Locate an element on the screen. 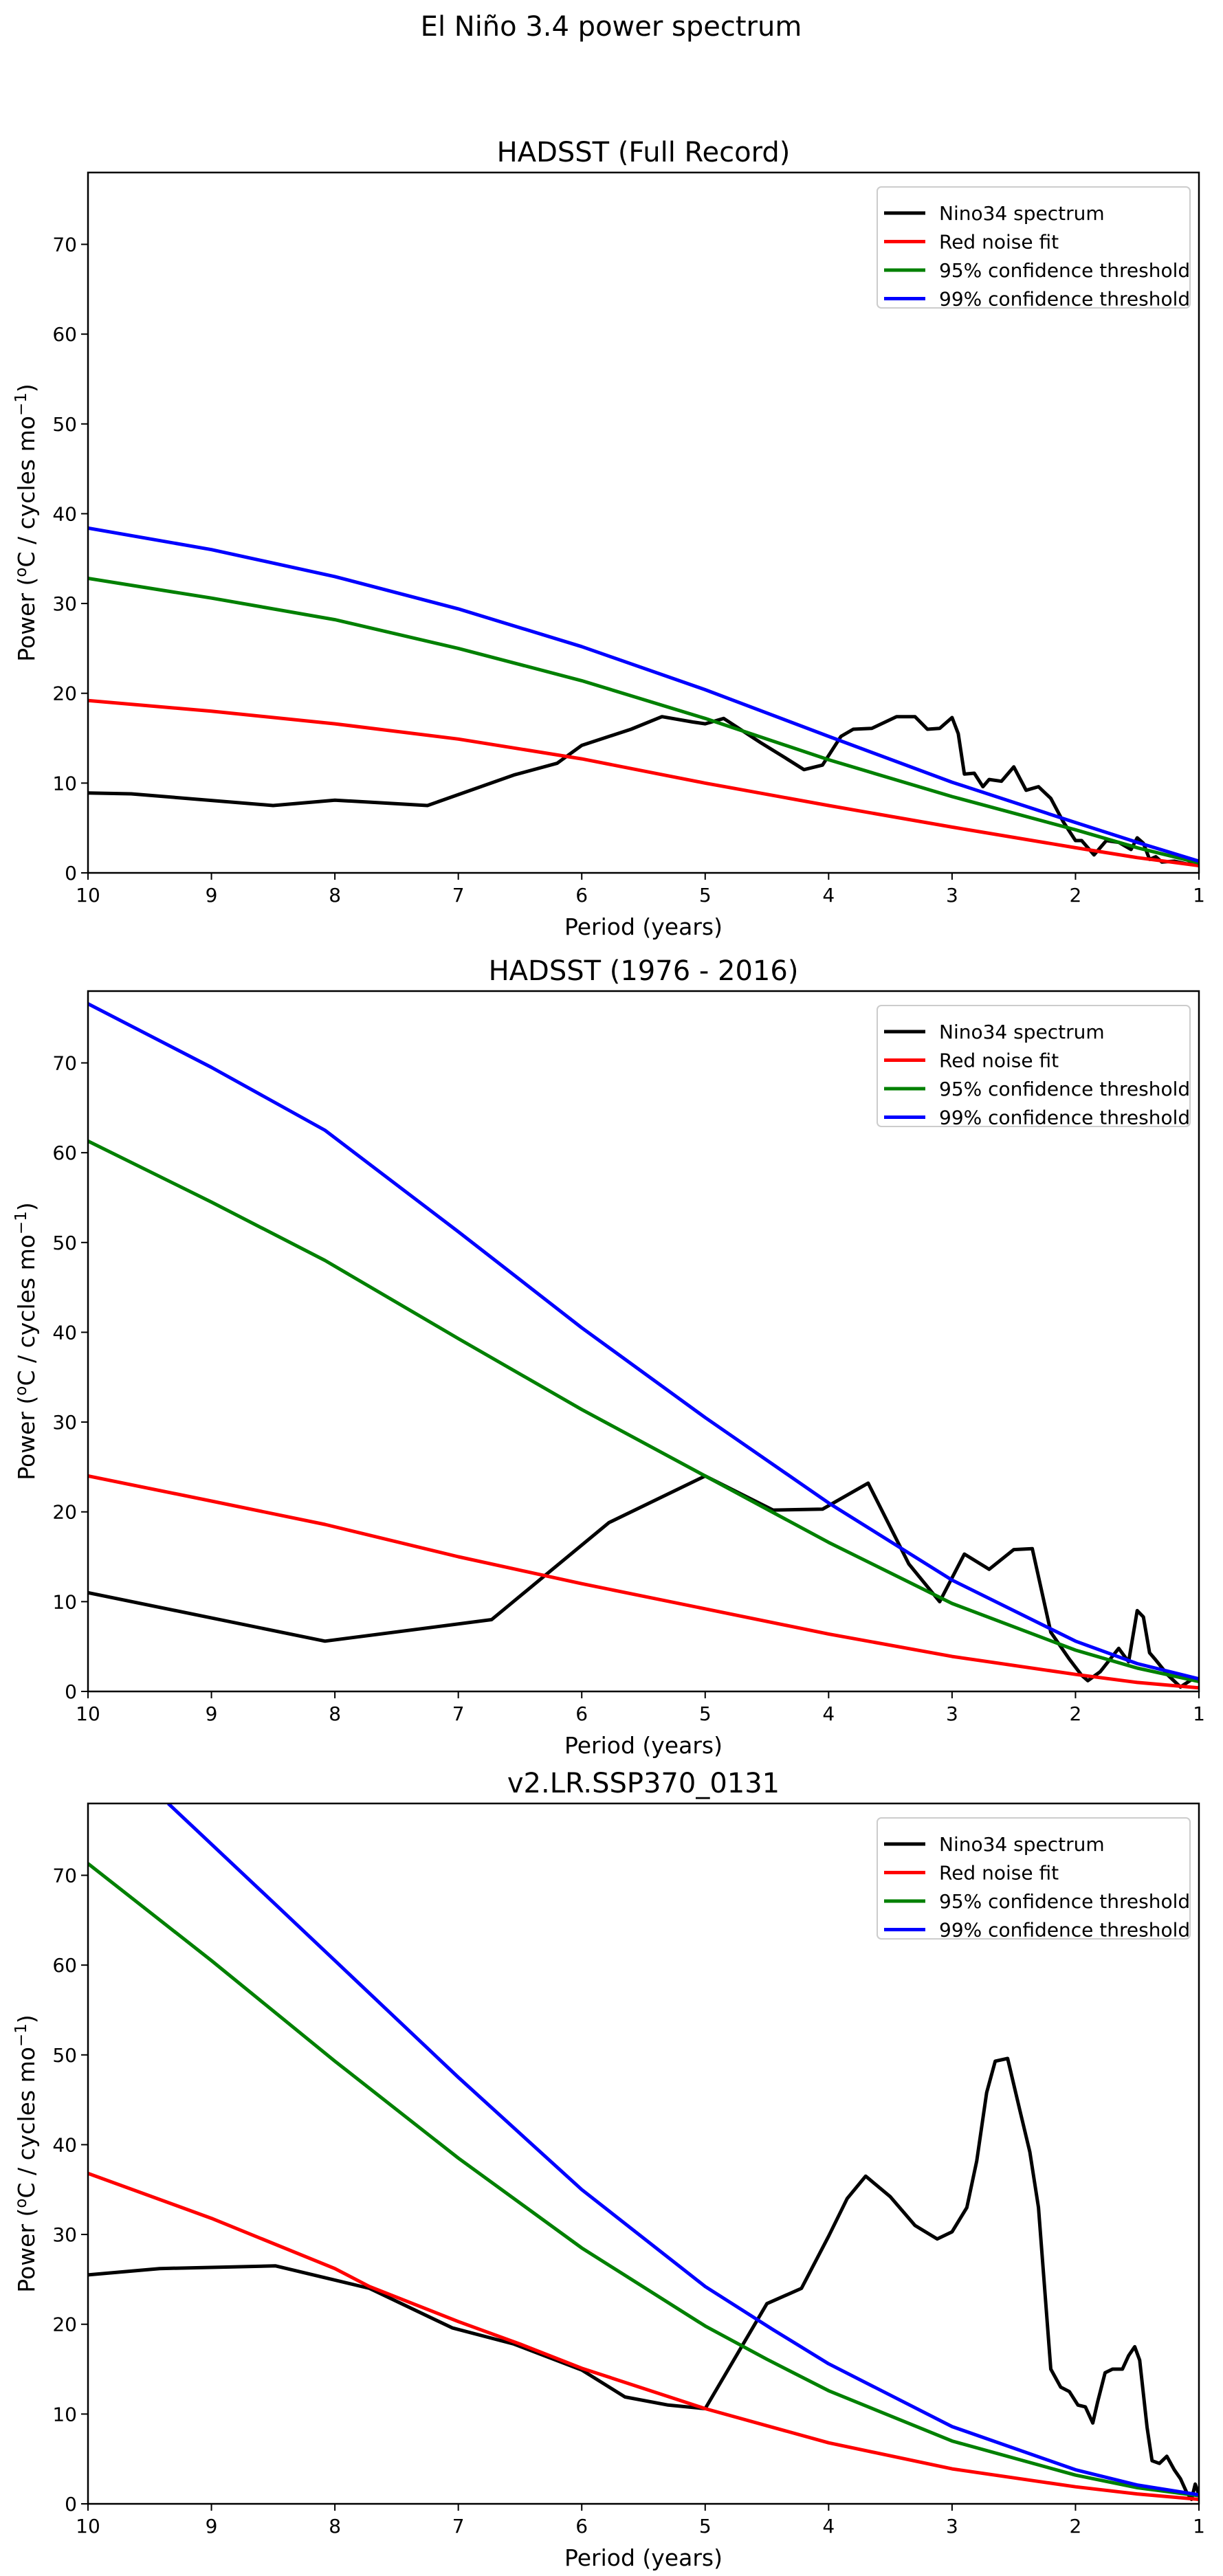  series-line-99-confidence-threshold is located at coordinates (643, 694).